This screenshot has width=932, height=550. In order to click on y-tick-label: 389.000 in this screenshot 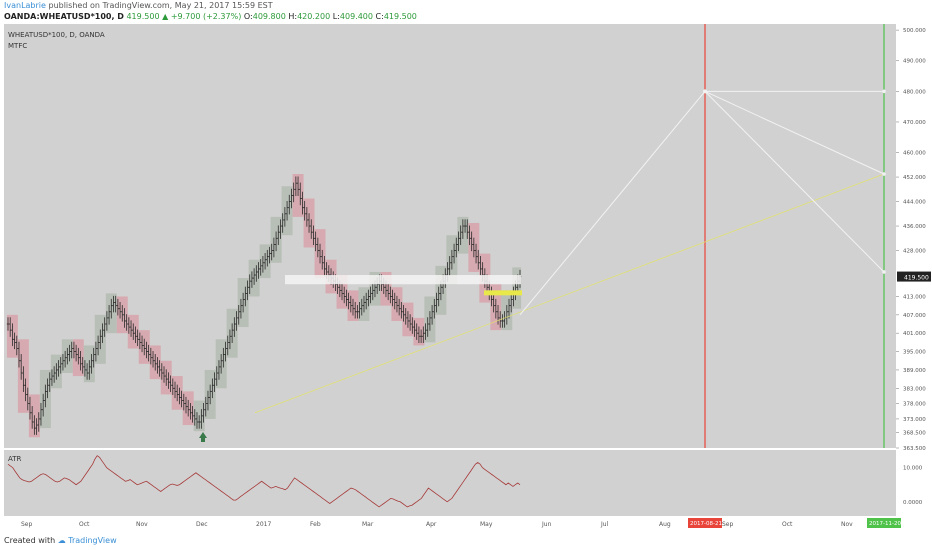, I will do `click(914, 371)`.